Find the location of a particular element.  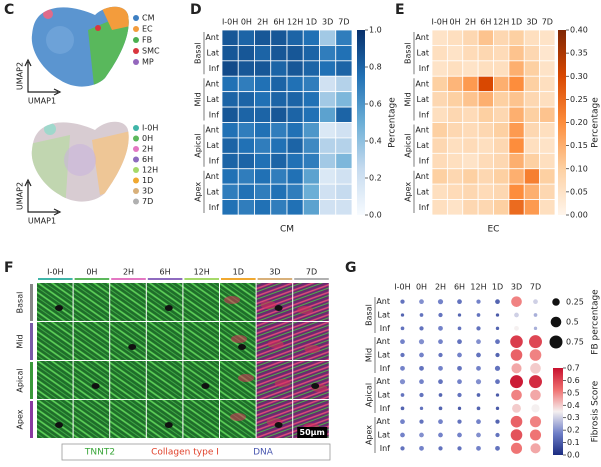

legend-label: SMC is located at coordinates (151, 51).